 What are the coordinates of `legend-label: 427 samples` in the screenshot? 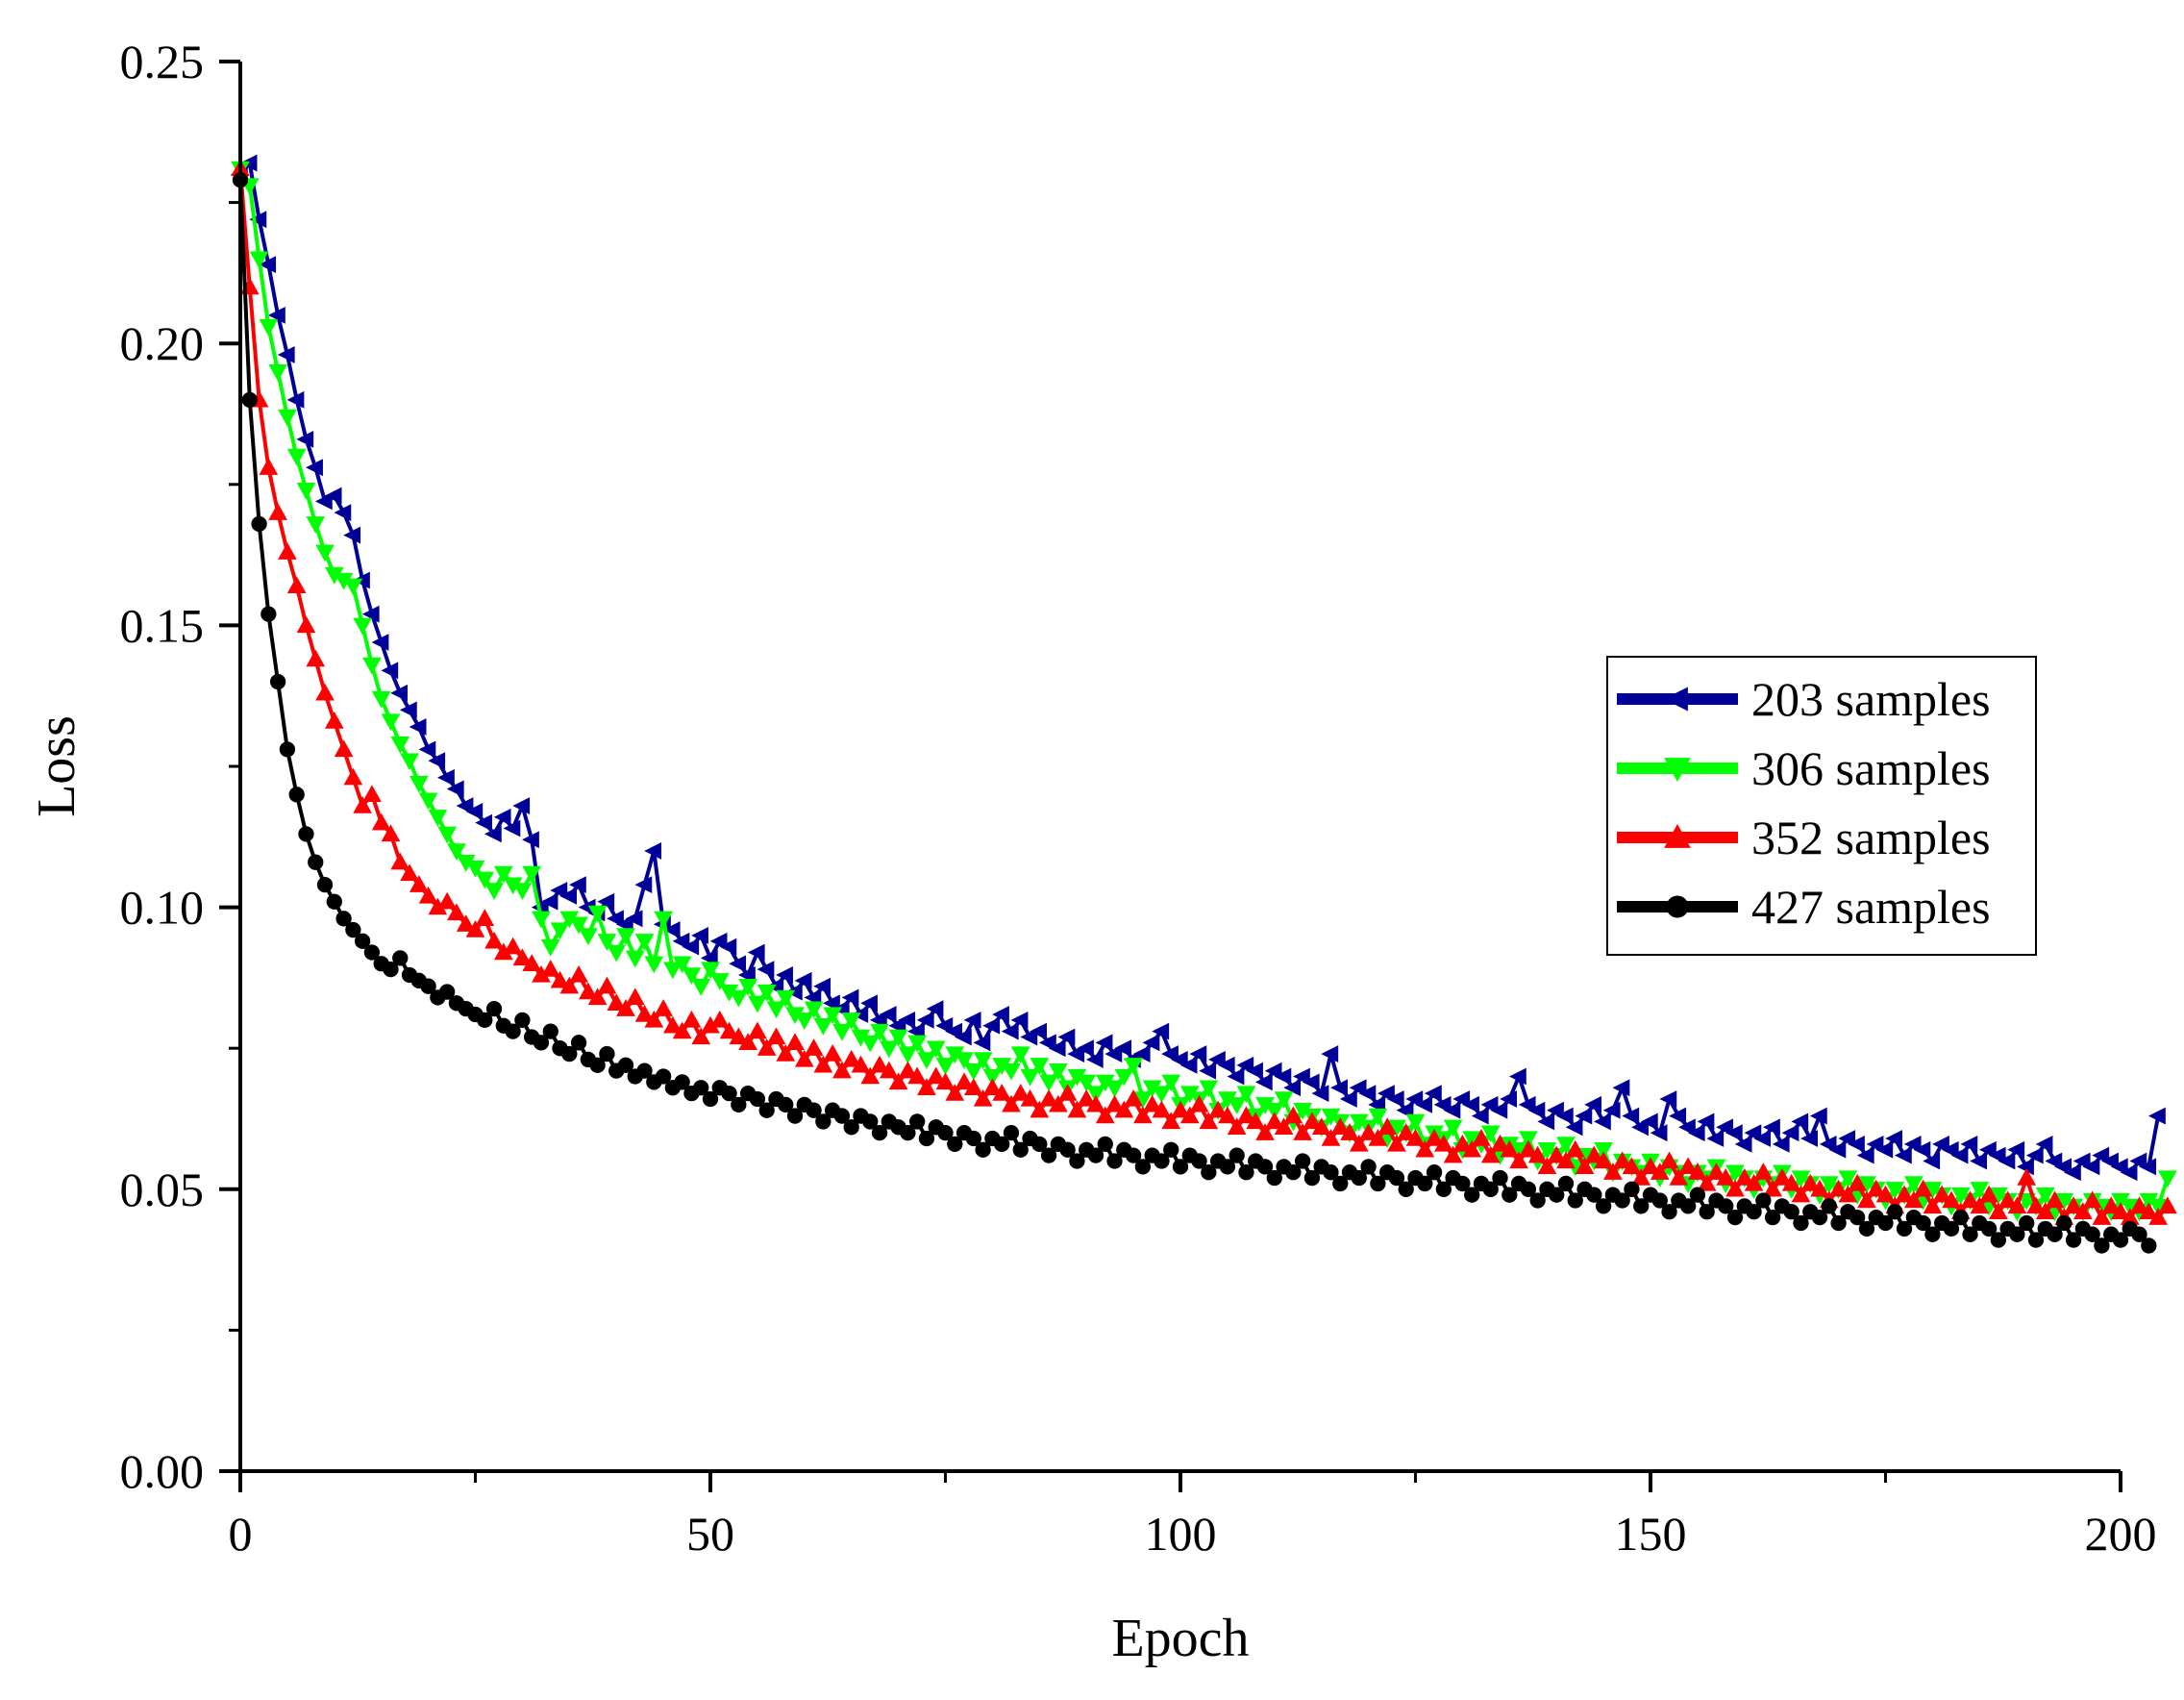 It's located at (1871, 907).